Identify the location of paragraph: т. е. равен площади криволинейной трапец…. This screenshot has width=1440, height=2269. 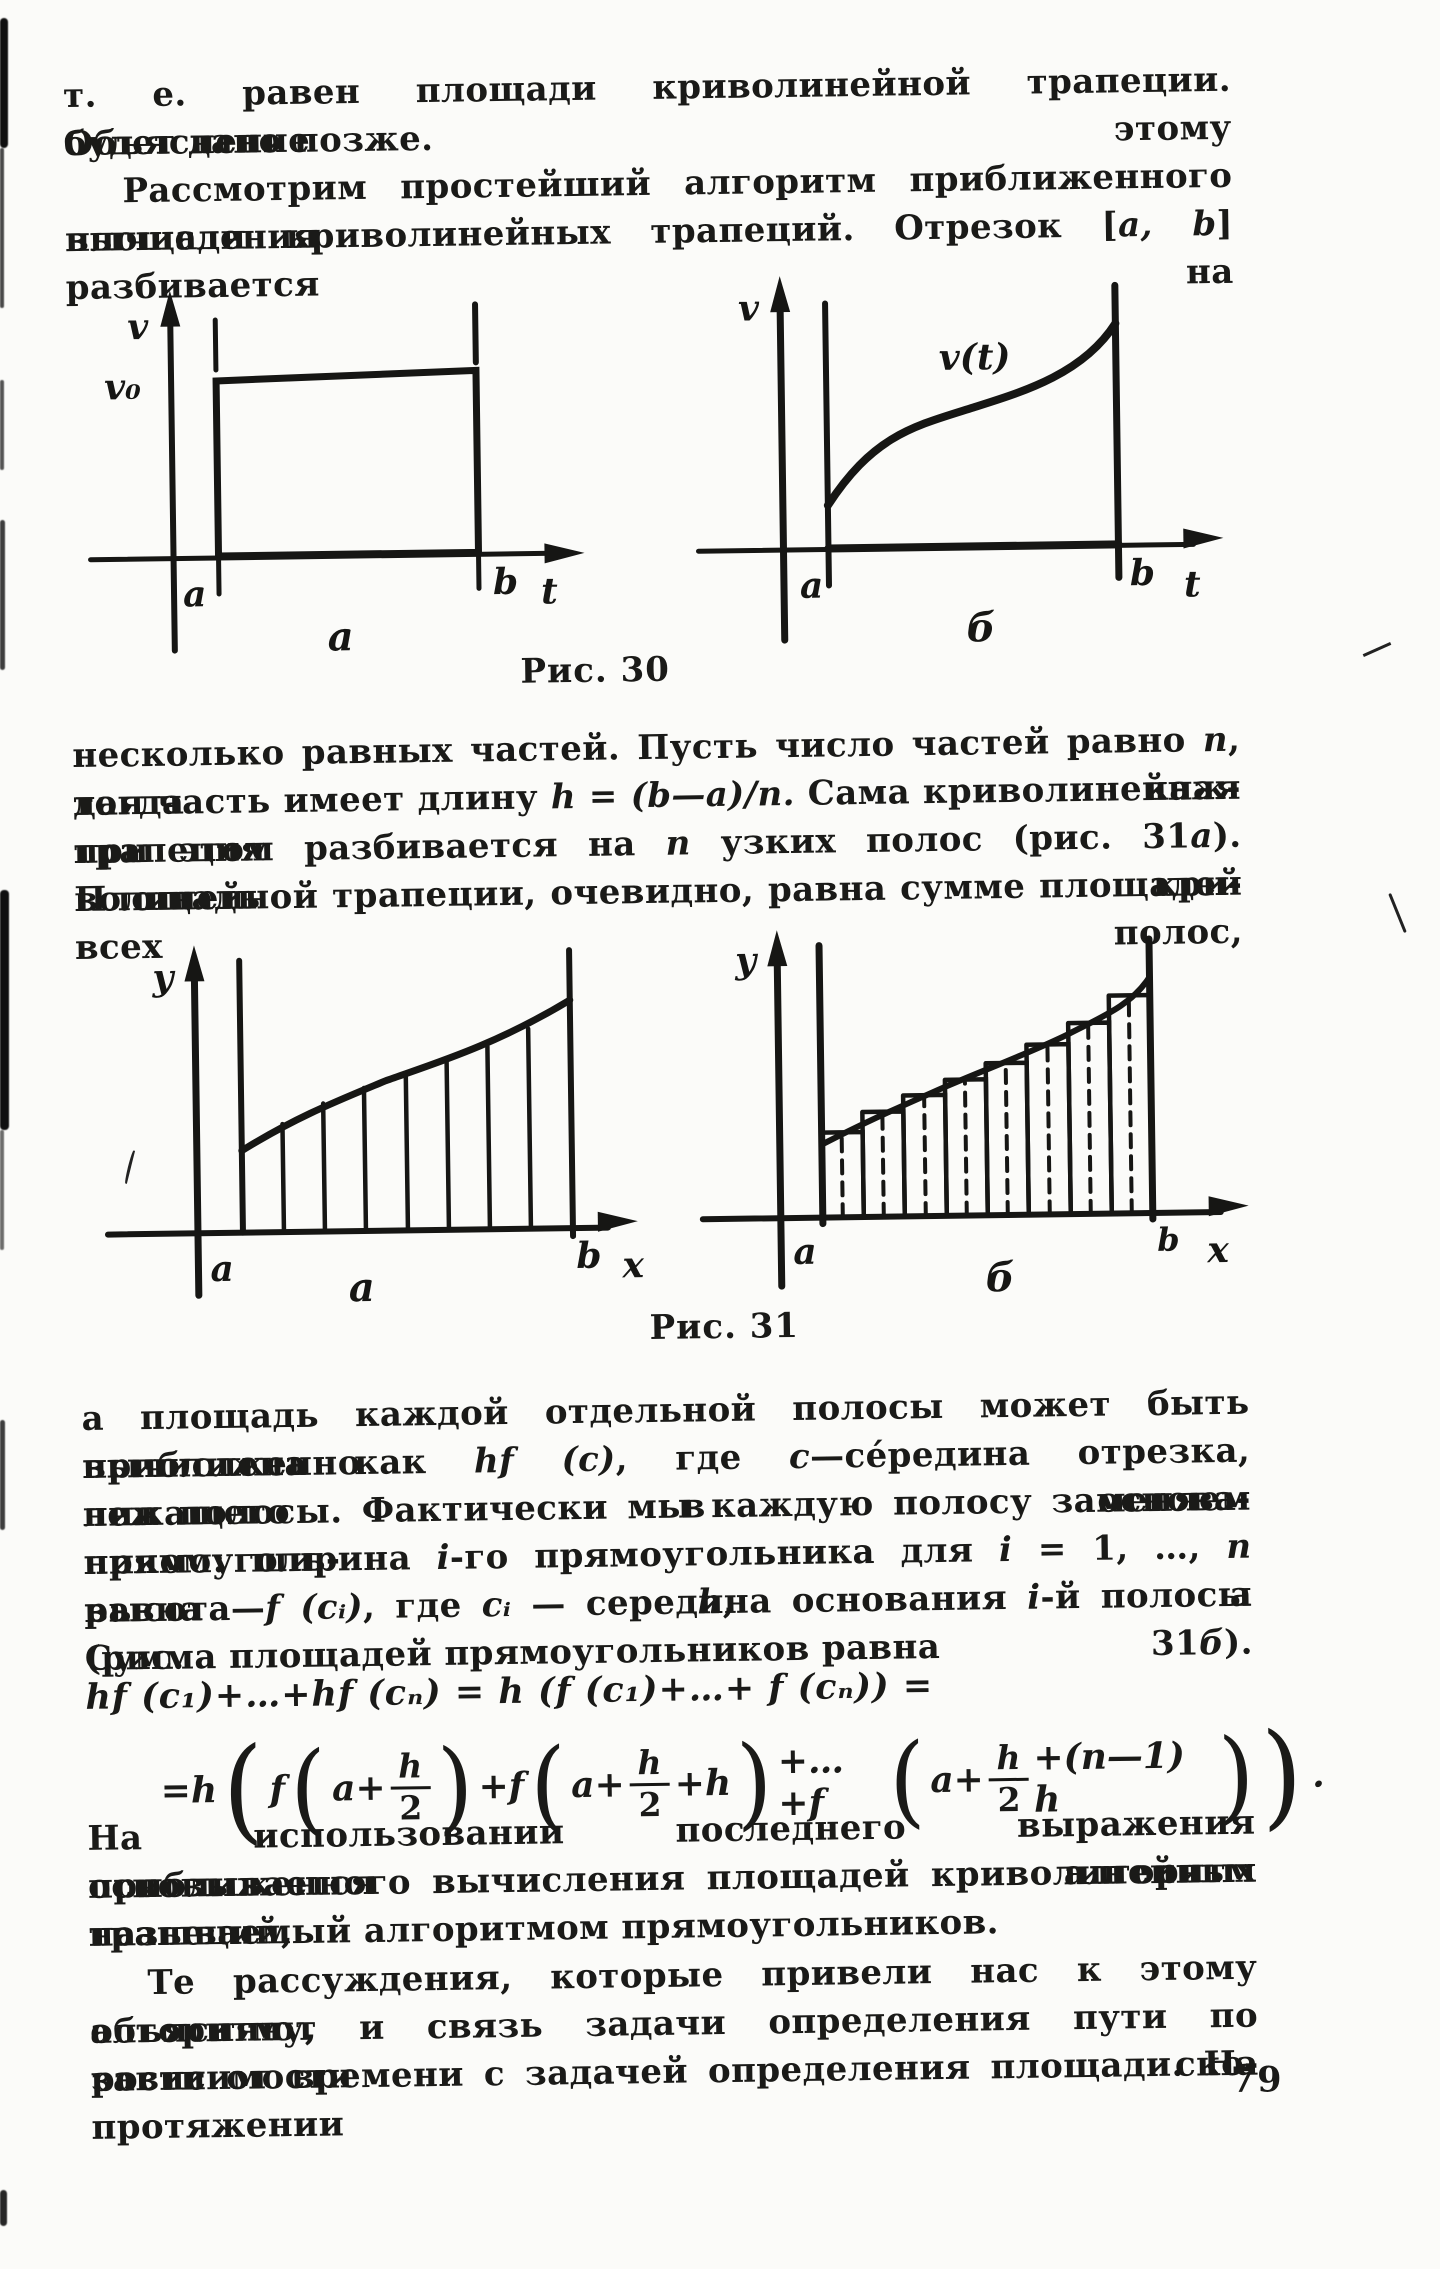
(647, 112).